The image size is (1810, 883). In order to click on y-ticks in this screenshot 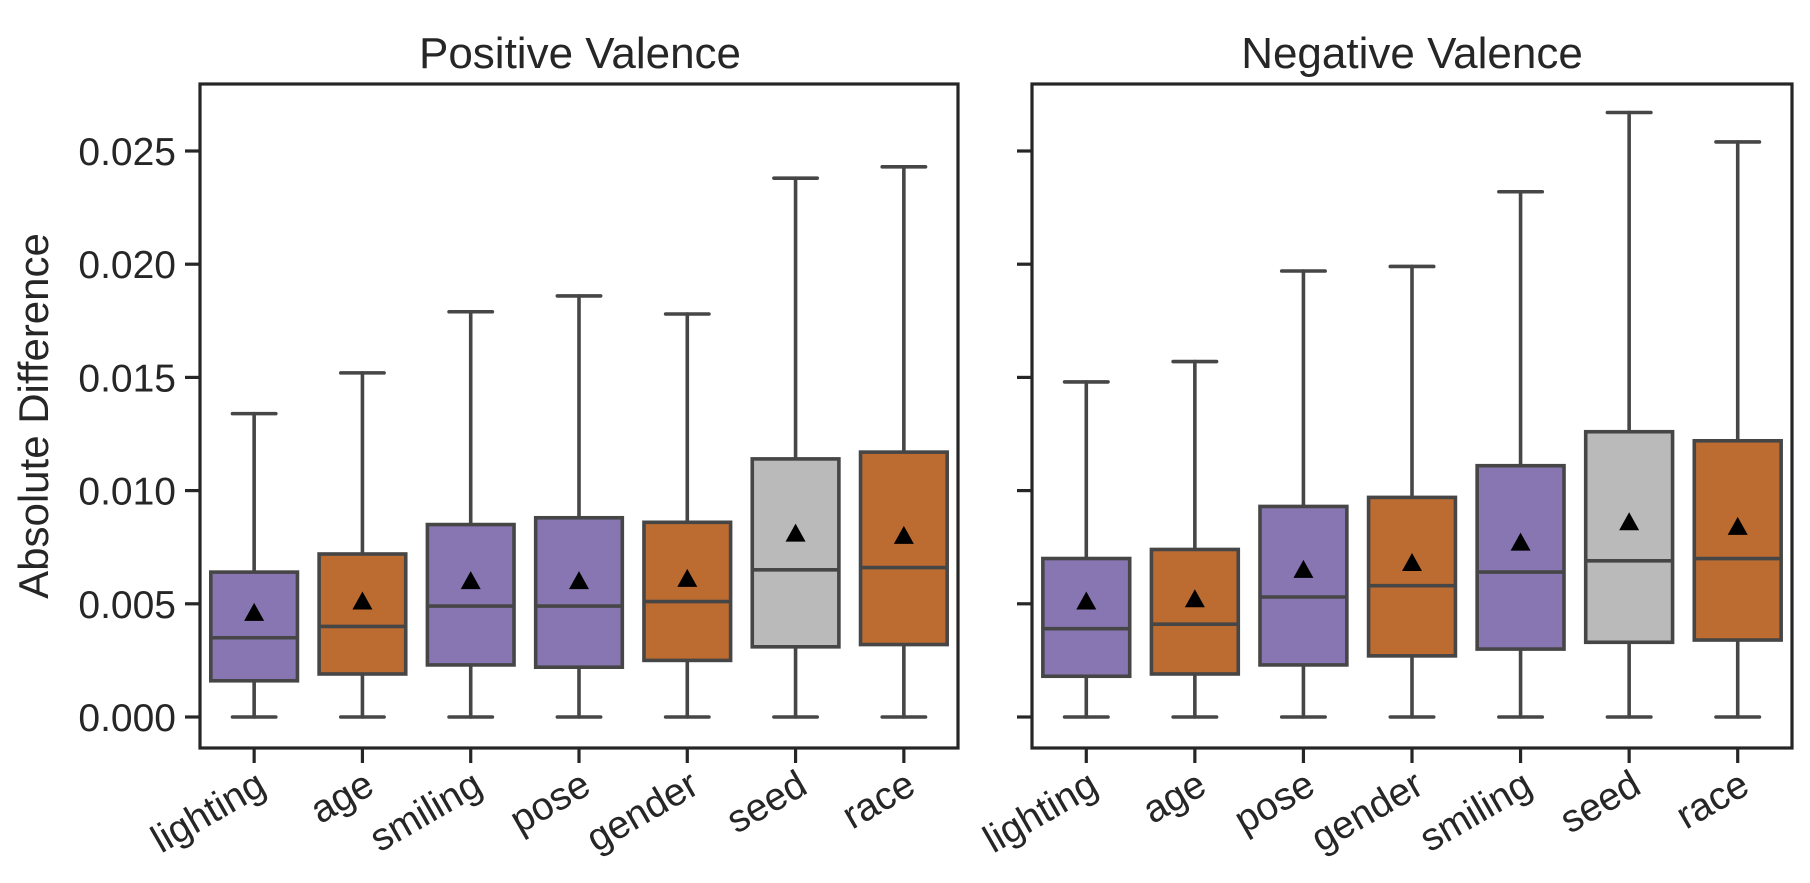, I will do `click(1024, 434)`.